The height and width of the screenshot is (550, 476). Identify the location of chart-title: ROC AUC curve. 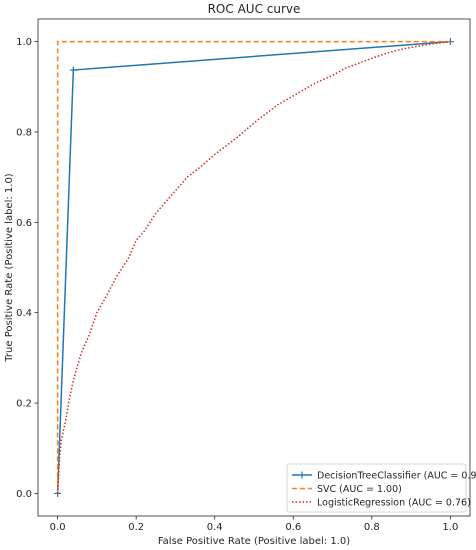
(254, 9).